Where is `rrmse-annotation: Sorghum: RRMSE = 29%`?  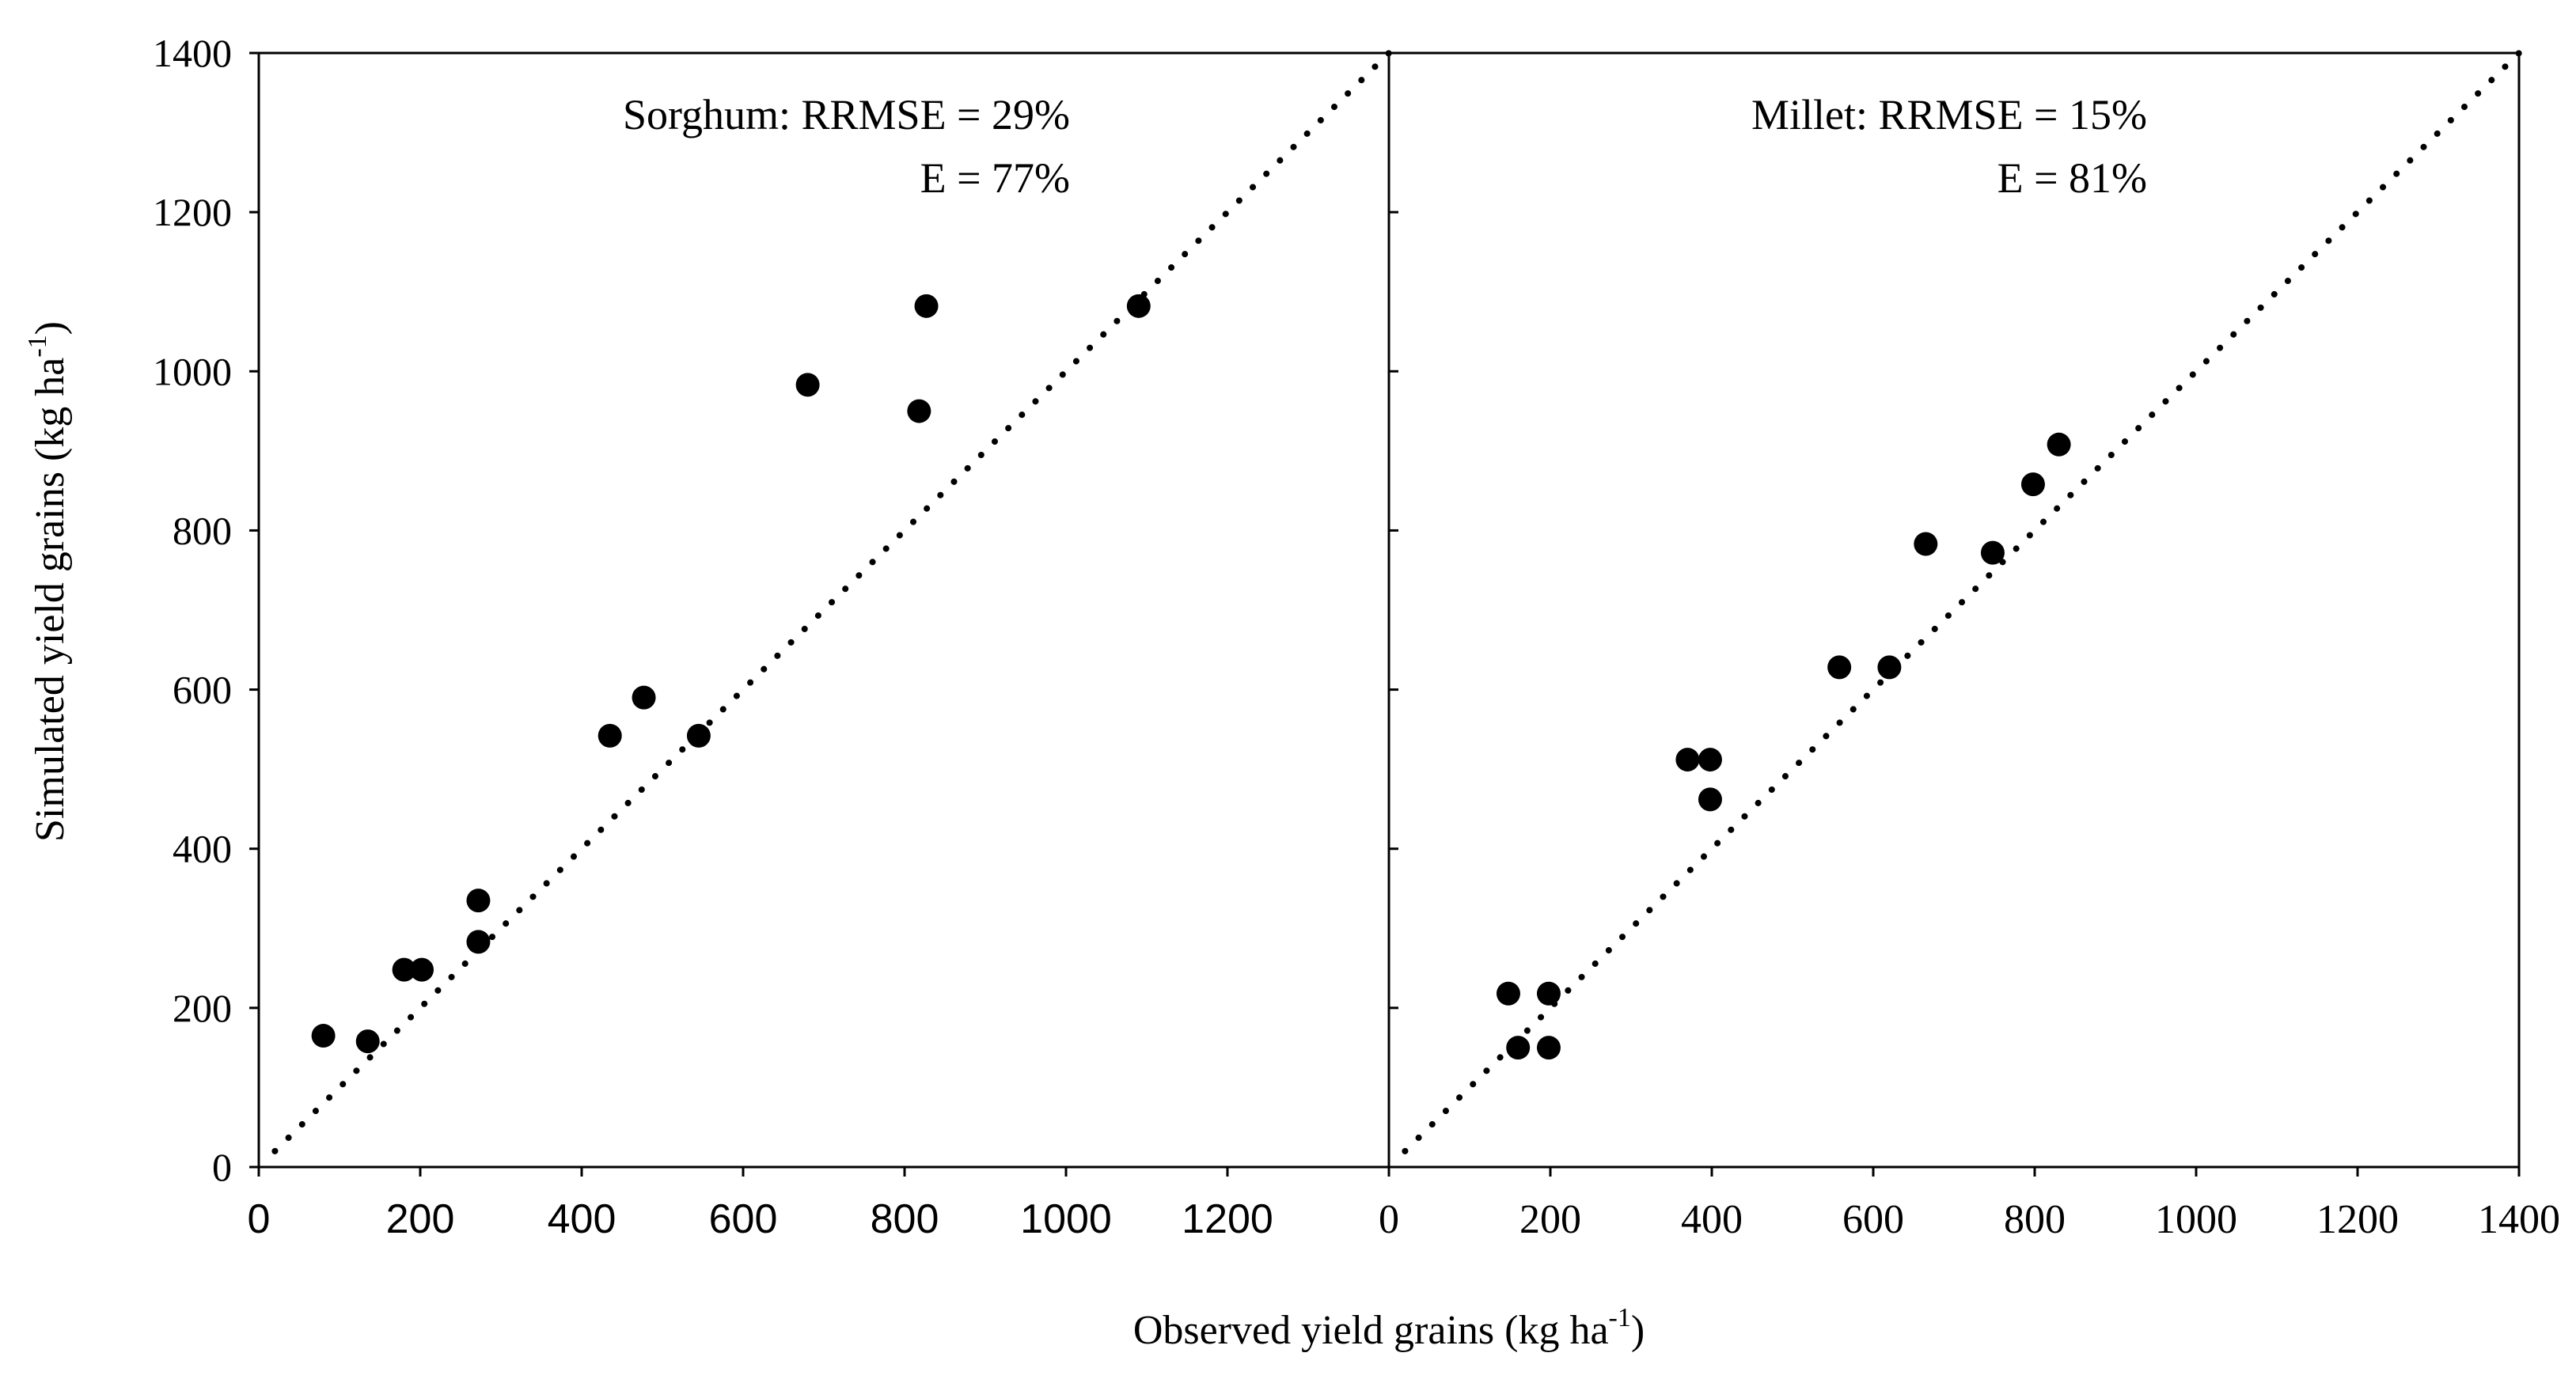 rrmse-annotation: Sorghum: RRMSE = 29% is located at coordinates (846, 115).